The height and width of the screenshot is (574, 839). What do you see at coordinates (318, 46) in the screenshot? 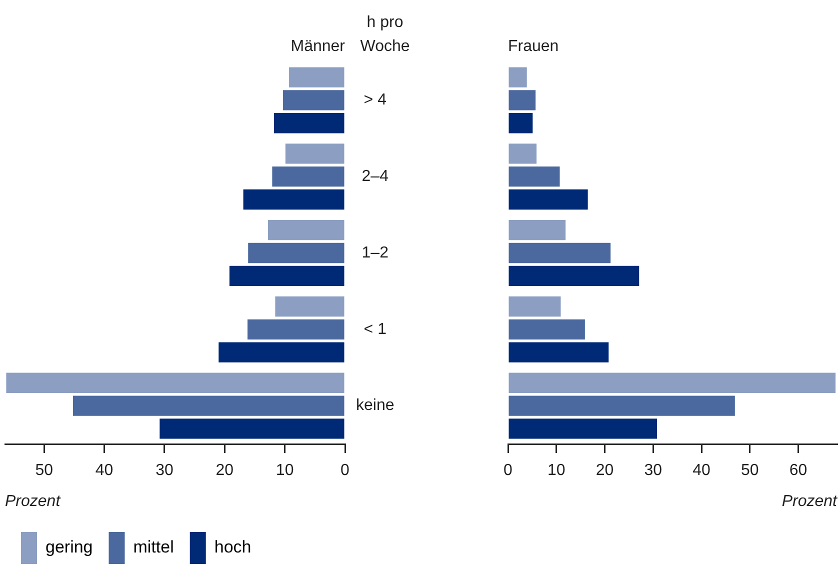
I see `chart-title: Männer` at bounding box center [318, 46].